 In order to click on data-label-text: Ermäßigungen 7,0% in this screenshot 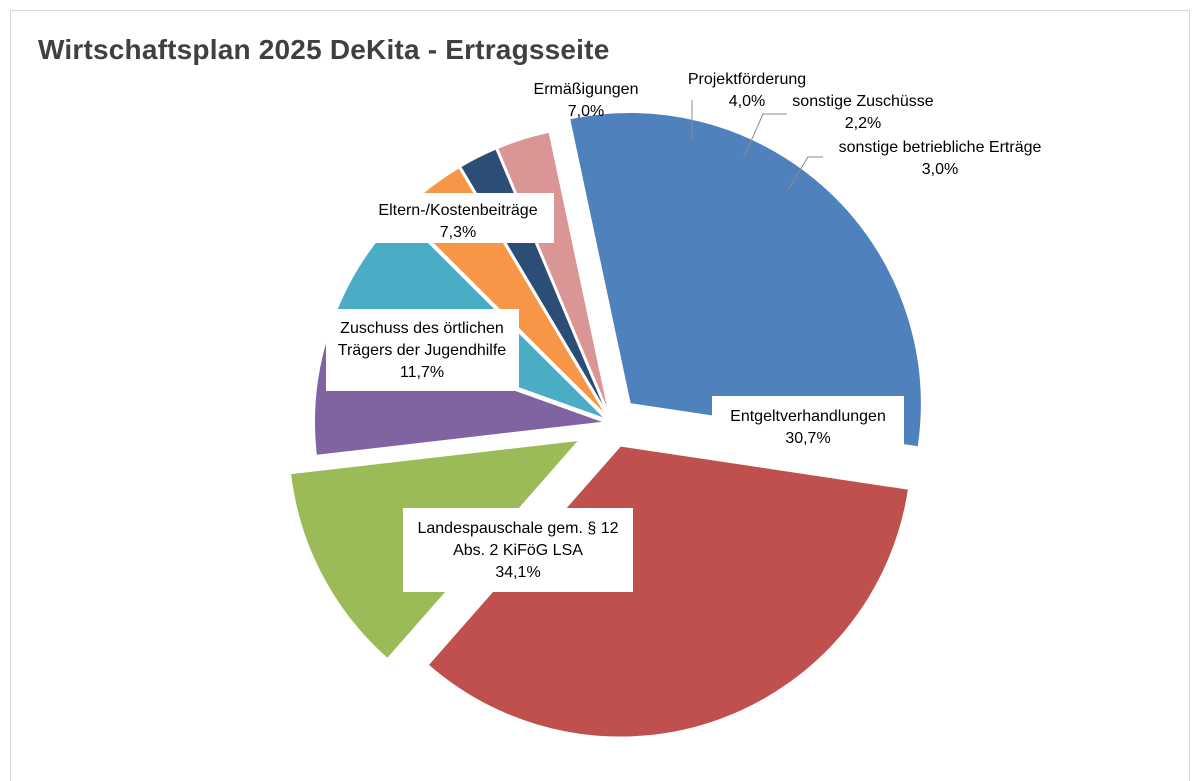, I will do `click(586, 100)`.